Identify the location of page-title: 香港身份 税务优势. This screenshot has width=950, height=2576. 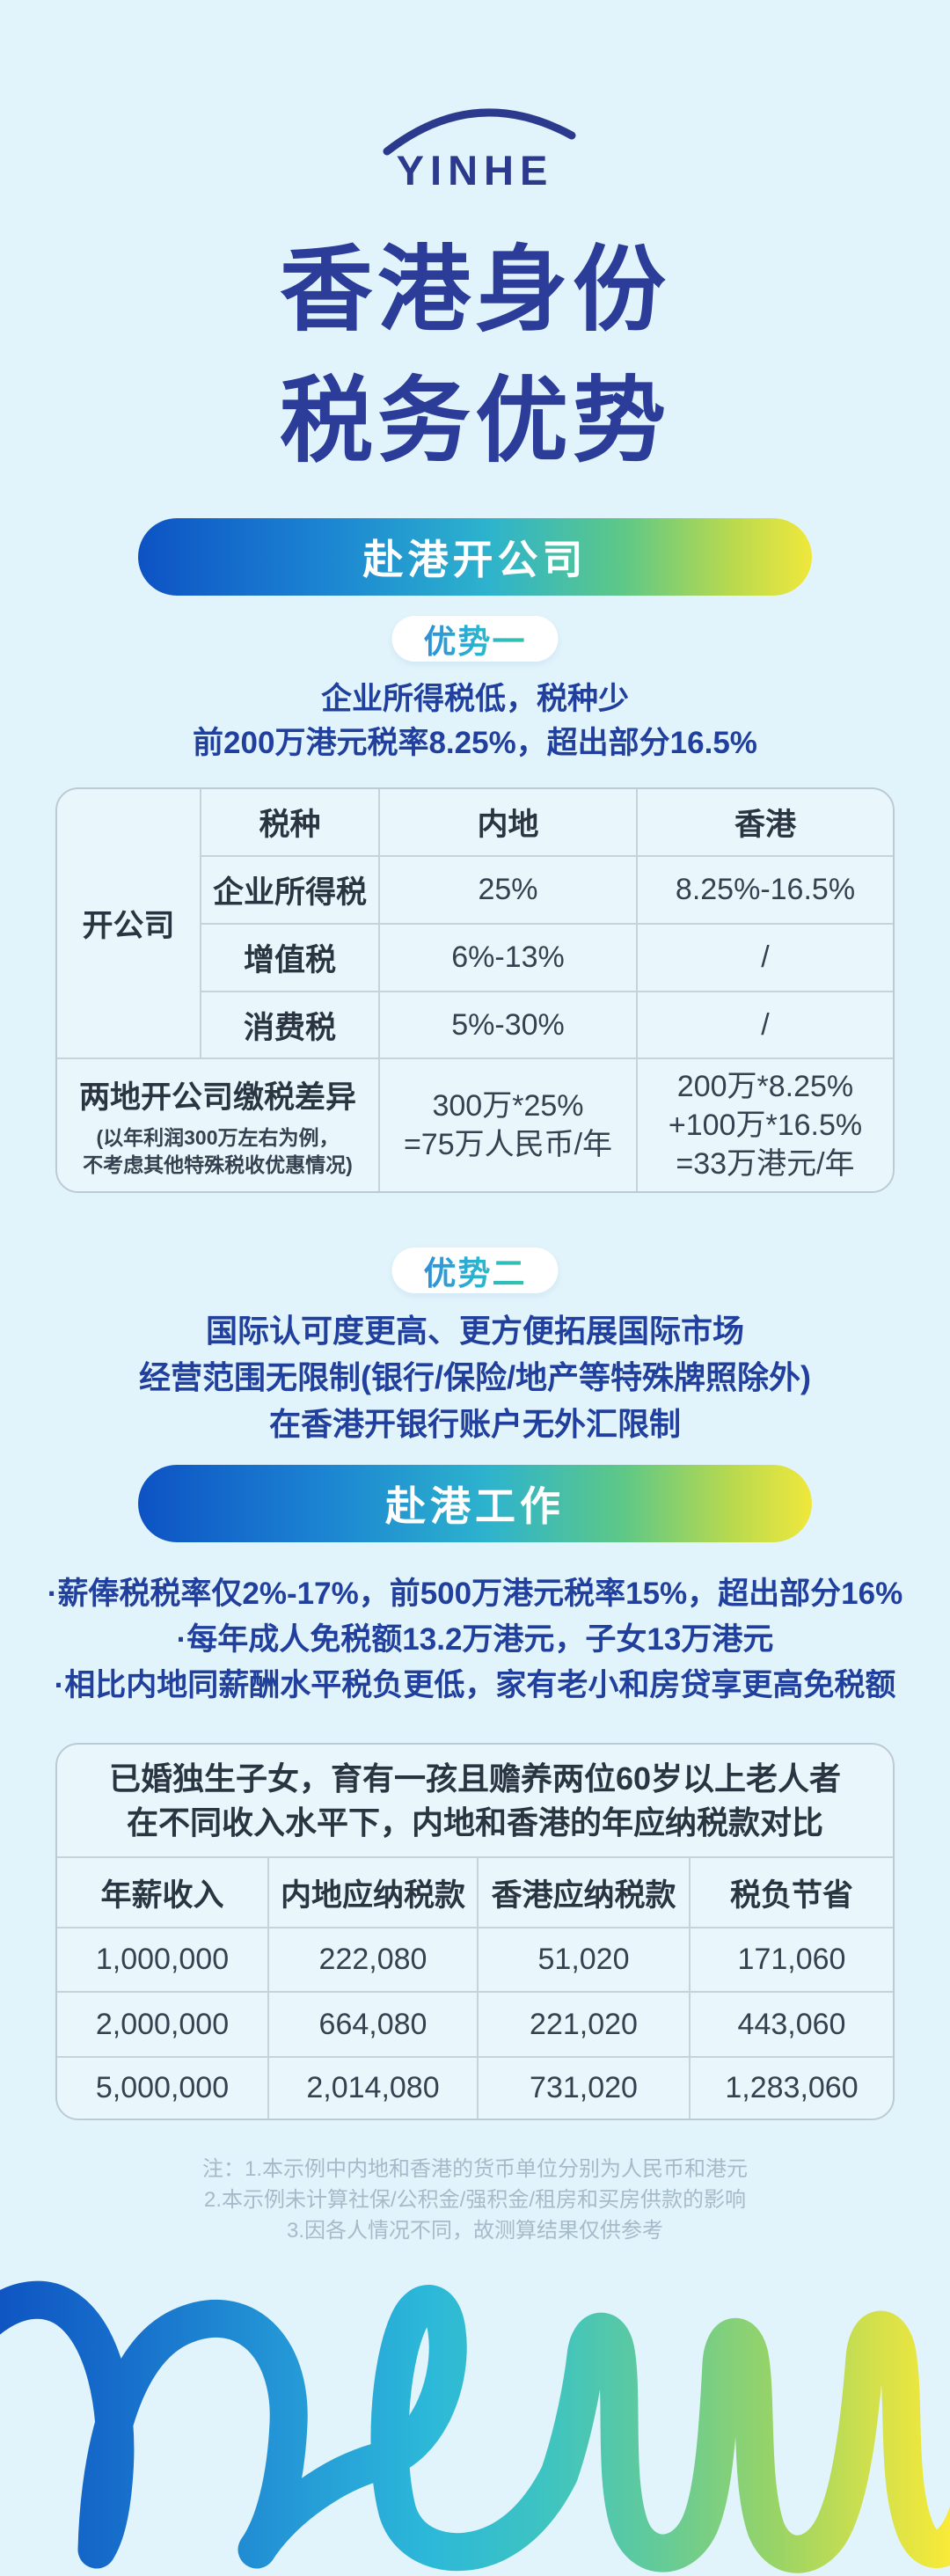
(475, 356).